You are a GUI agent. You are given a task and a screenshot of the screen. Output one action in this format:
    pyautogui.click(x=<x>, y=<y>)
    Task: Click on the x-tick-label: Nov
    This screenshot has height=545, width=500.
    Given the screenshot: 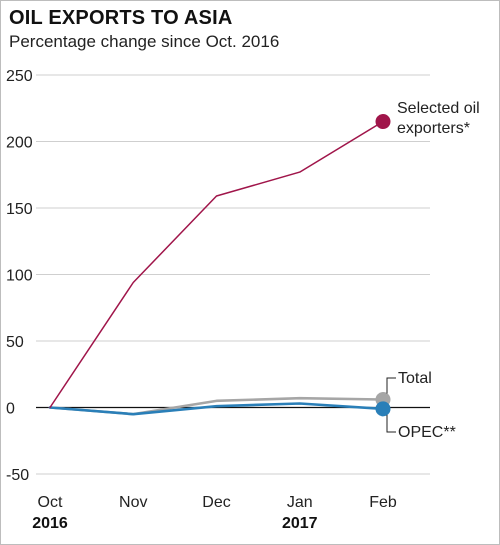 What is the action you would take?
    pyautogui.click(x=133, y=502)
    